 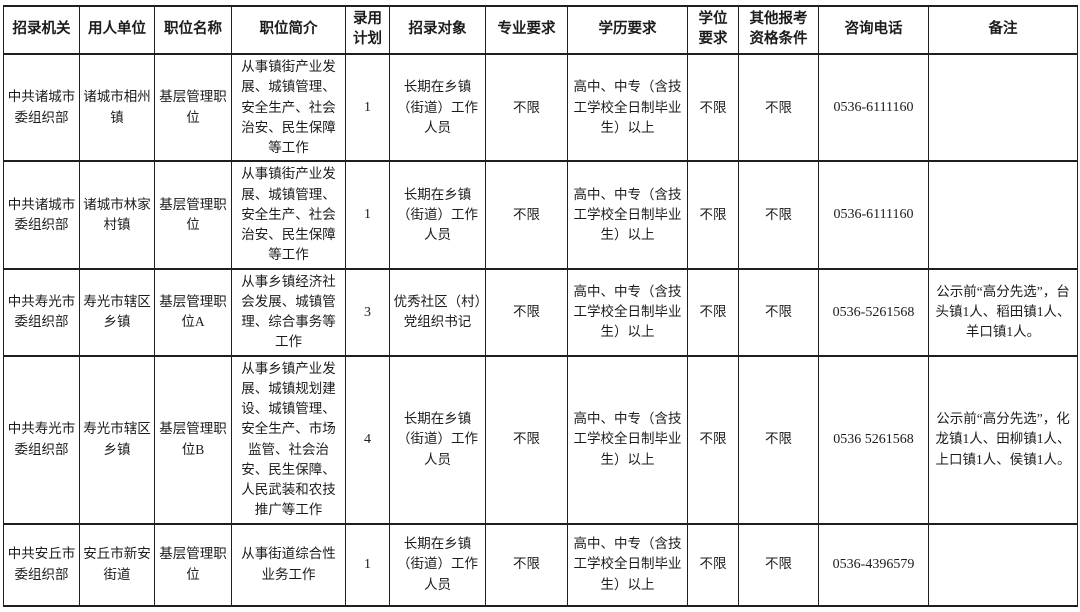 What do you see at coordinates (1003, 439) in the screenshot?
I see `cell-remarks: 公示前“高分先选”，化龙镇1人、田柳镇1人、上口镇1人、侯镇1人。` at bounding box center [1003, 439].